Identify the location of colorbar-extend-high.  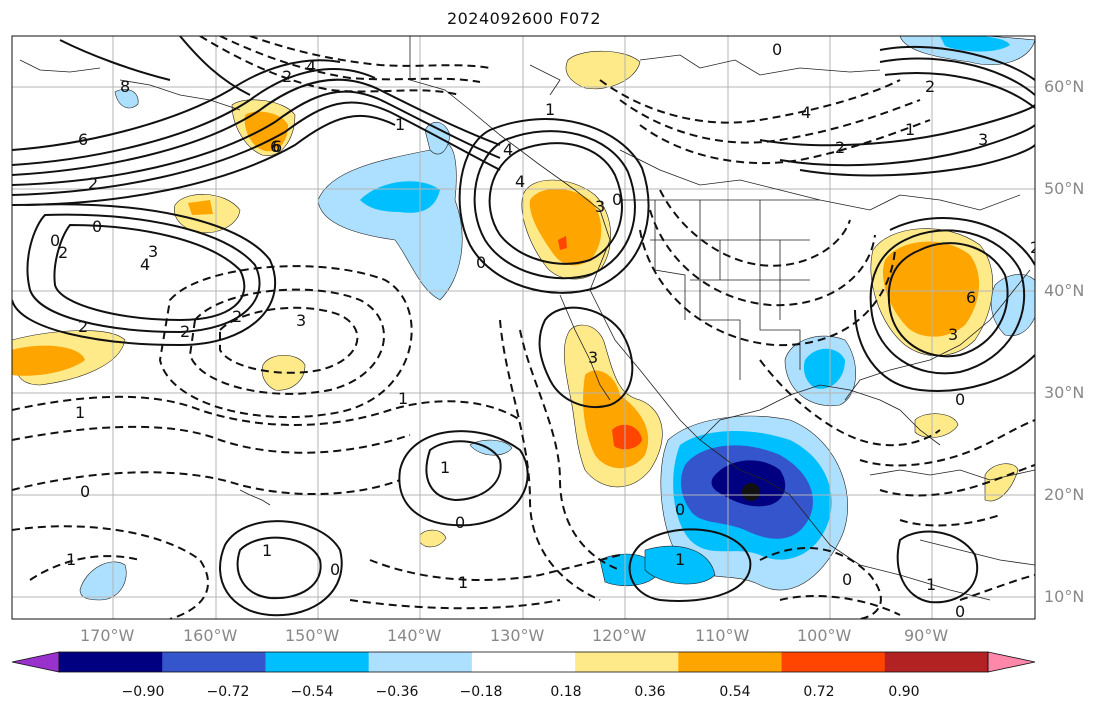
(1011, 662).